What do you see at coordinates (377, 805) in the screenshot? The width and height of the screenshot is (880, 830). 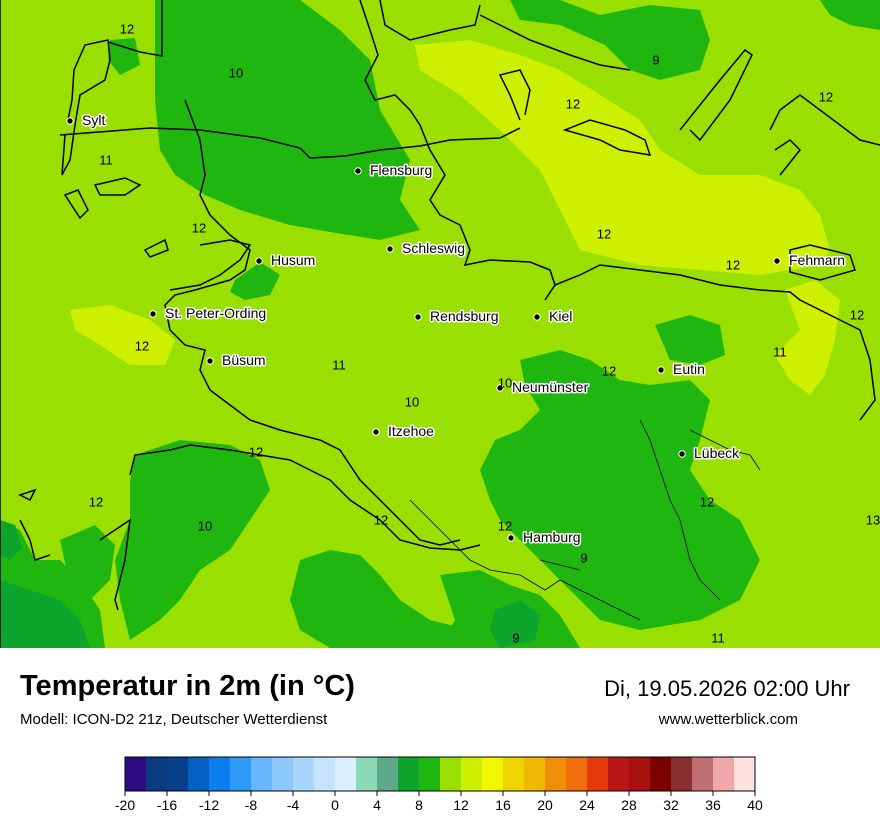 I see `legend-tick-label: 4` at bounding box center [377, 805].